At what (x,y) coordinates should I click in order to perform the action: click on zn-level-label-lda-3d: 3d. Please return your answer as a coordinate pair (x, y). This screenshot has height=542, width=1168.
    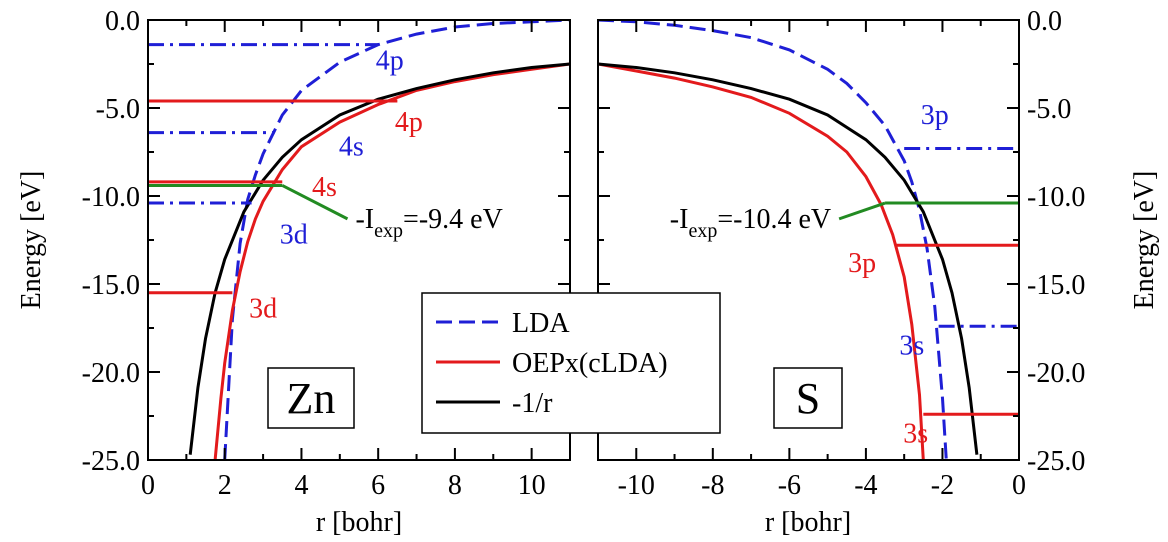
    Looking at the image, I should click on (294, 235).